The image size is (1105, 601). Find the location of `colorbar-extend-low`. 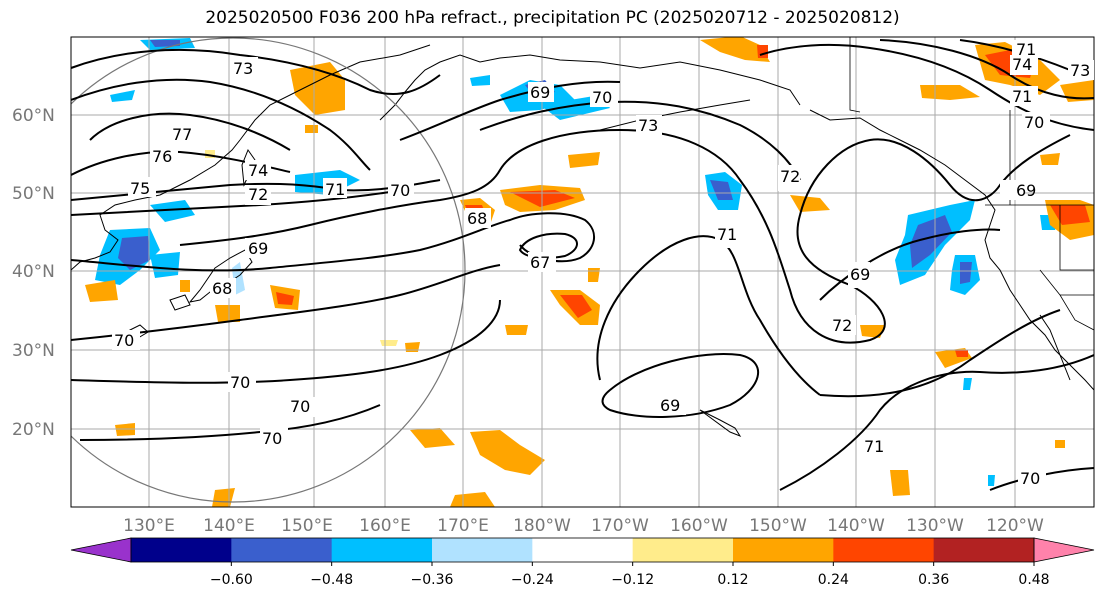

colorbar-extend-low is located at coordinates (101, 550).